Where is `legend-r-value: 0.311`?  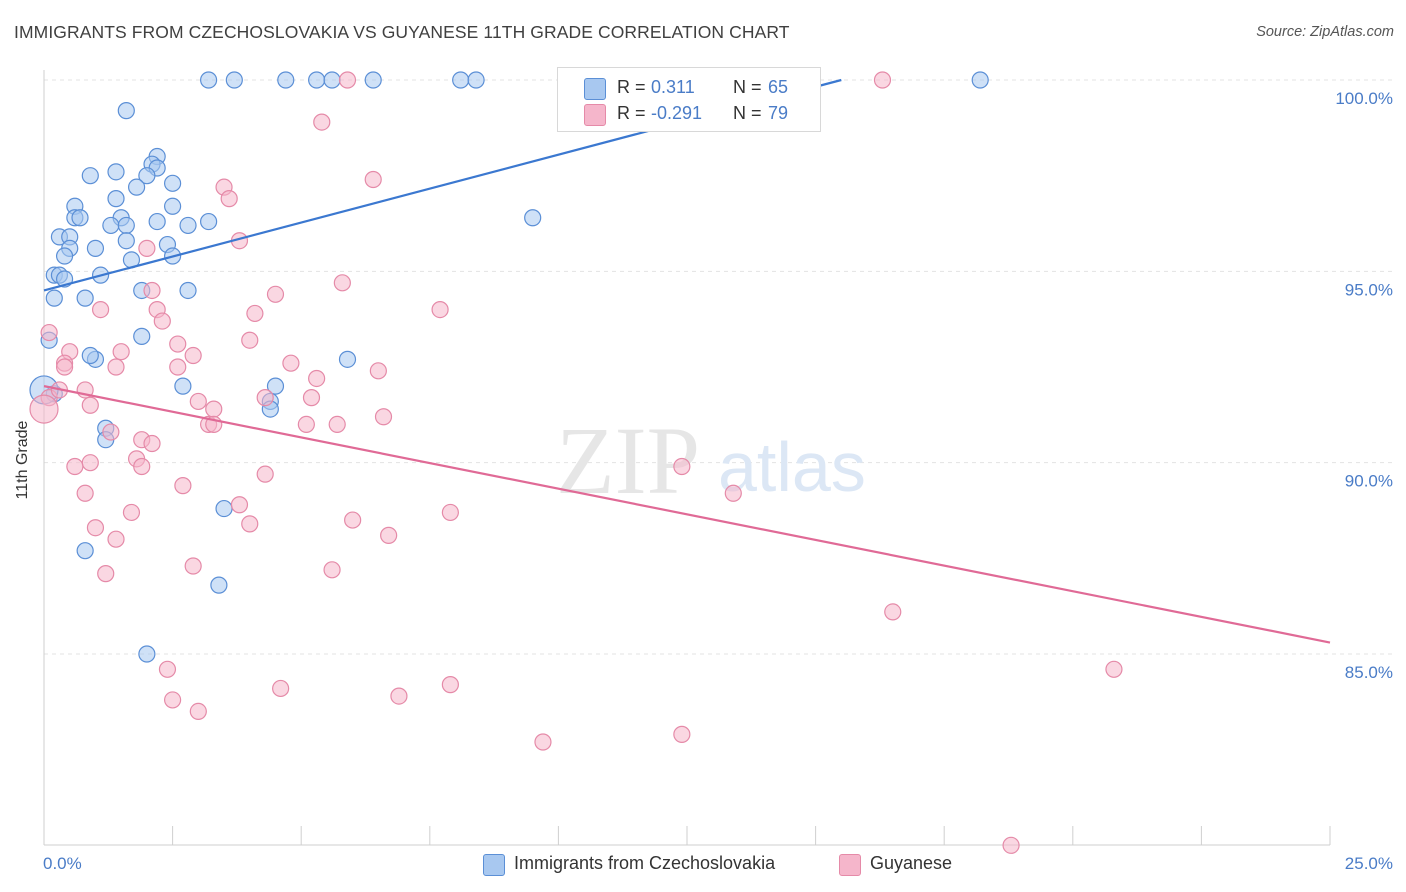 legend-r-value: 0.311 is located at coordinates (673, 87).